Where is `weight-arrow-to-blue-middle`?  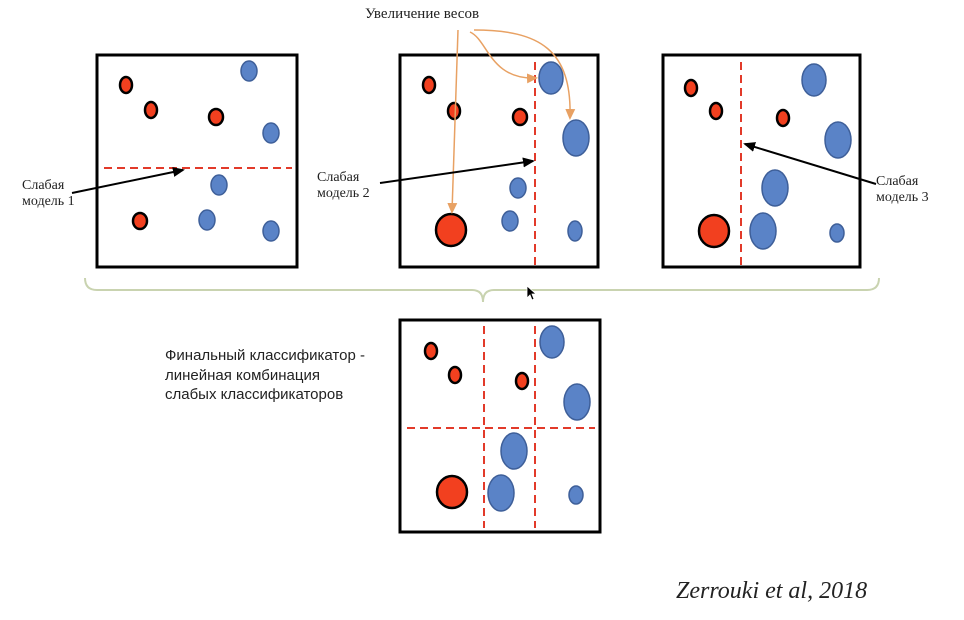 weight-arrow-to-blue-middle is located at coordinates (524, 74).